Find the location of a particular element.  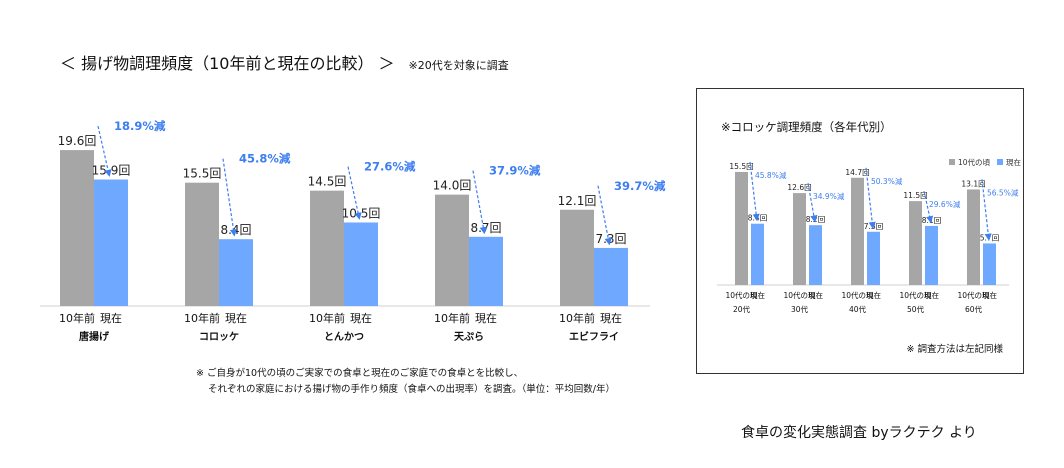

data-label-past: 14.0回 is located at coordinates (452, 186).